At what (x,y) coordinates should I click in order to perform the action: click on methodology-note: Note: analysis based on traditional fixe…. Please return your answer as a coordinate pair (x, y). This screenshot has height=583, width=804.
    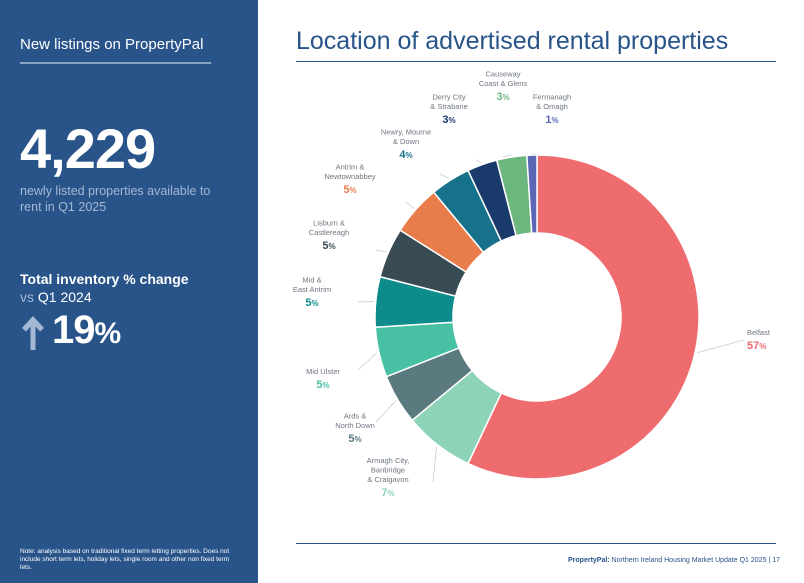
    Looking at the image, I should click on (125, 559).